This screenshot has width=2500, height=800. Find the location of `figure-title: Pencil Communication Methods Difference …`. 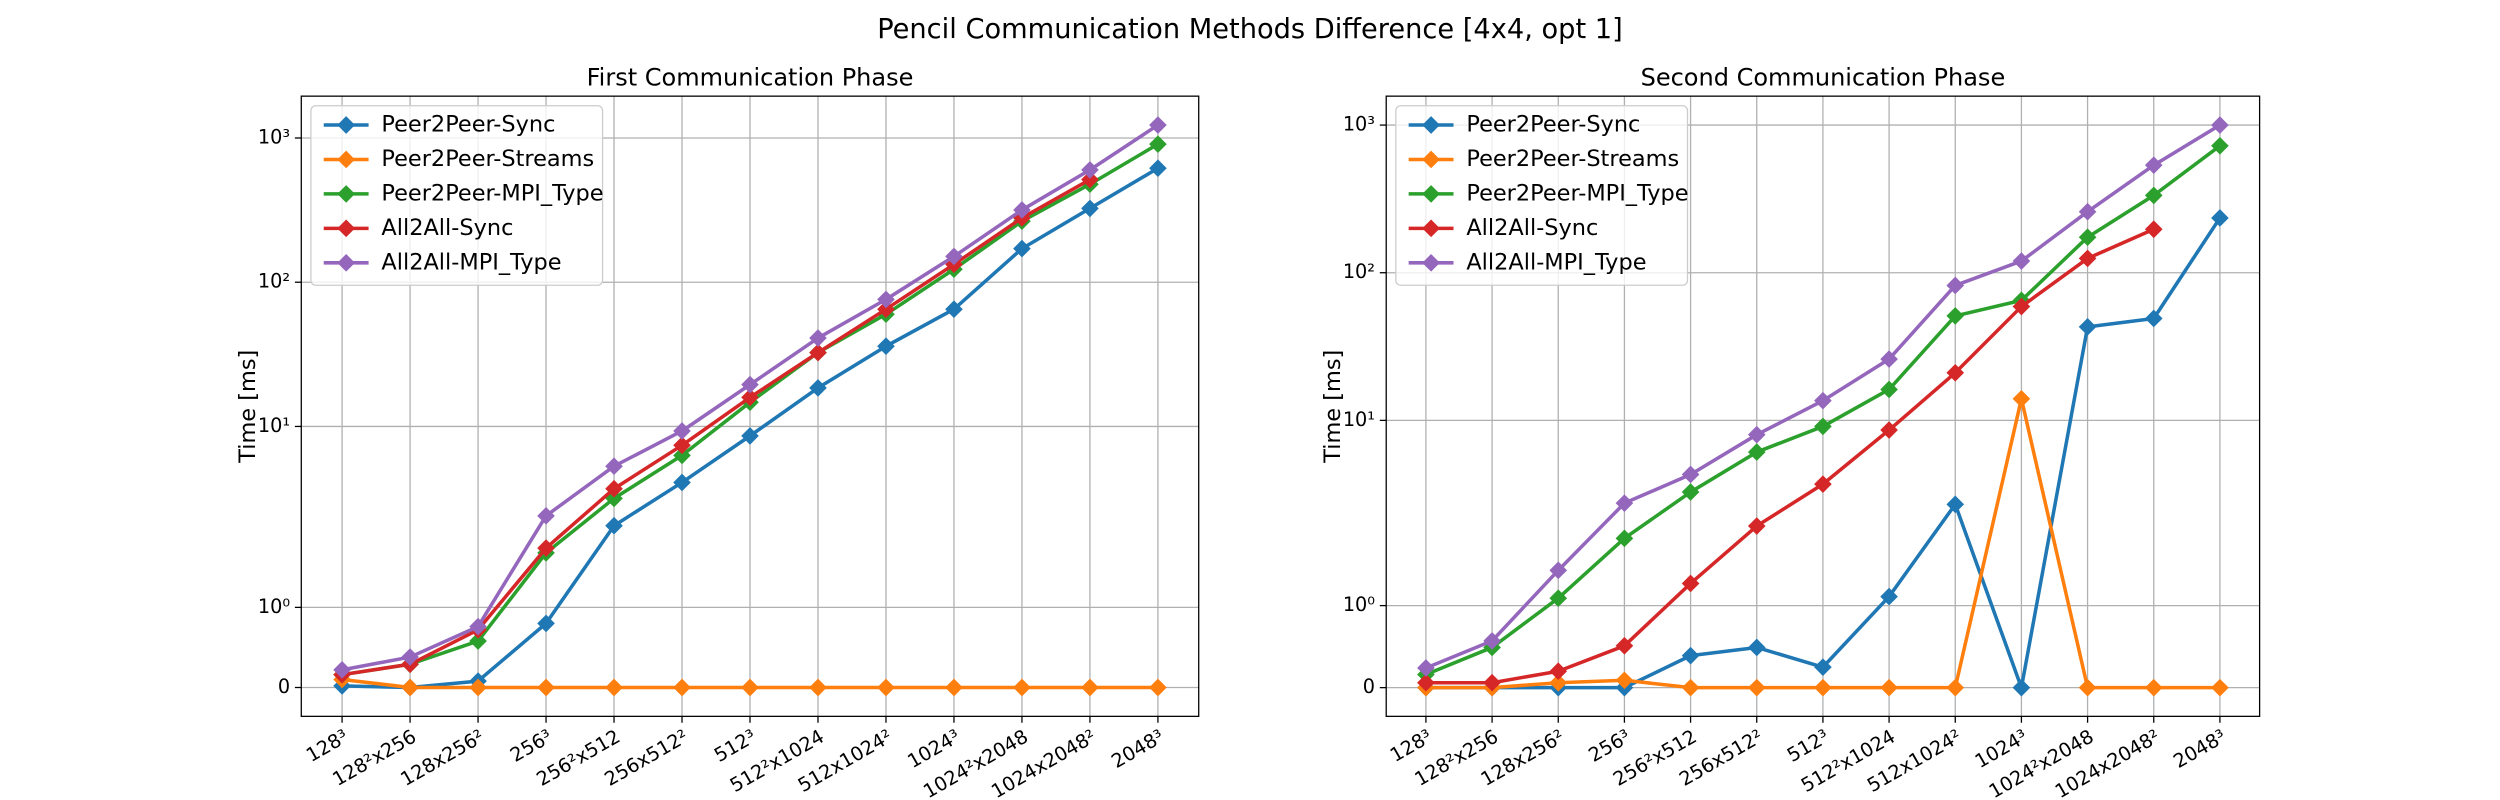

figure-title: Pencil Communication Methods Difference … is located at coordinates (1250, 29).